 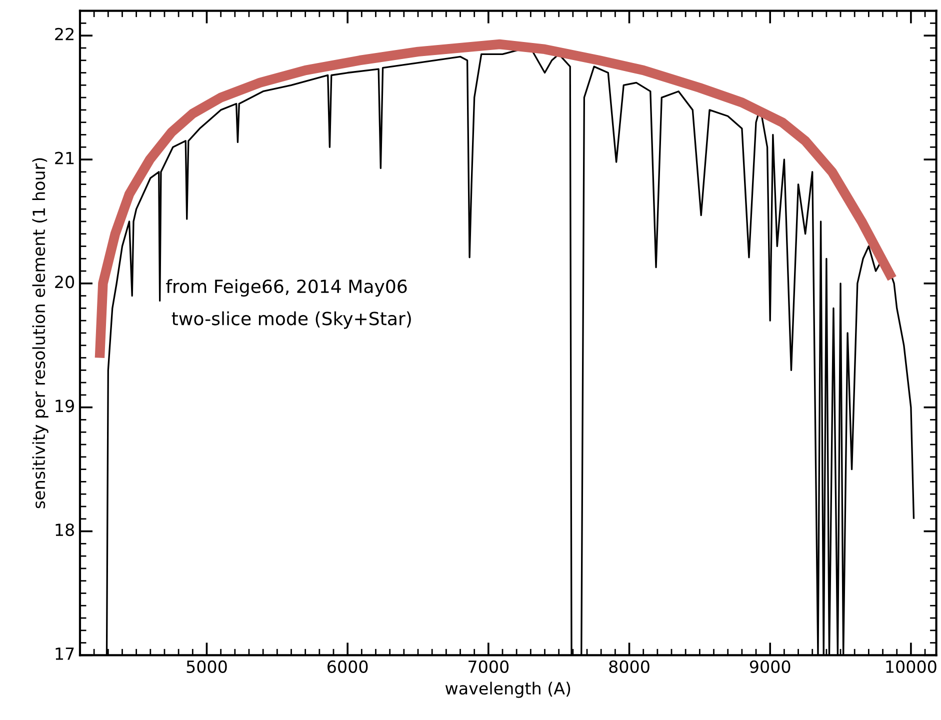 I want to click on x-tick-label: 9000, so click(x=770, y=666).